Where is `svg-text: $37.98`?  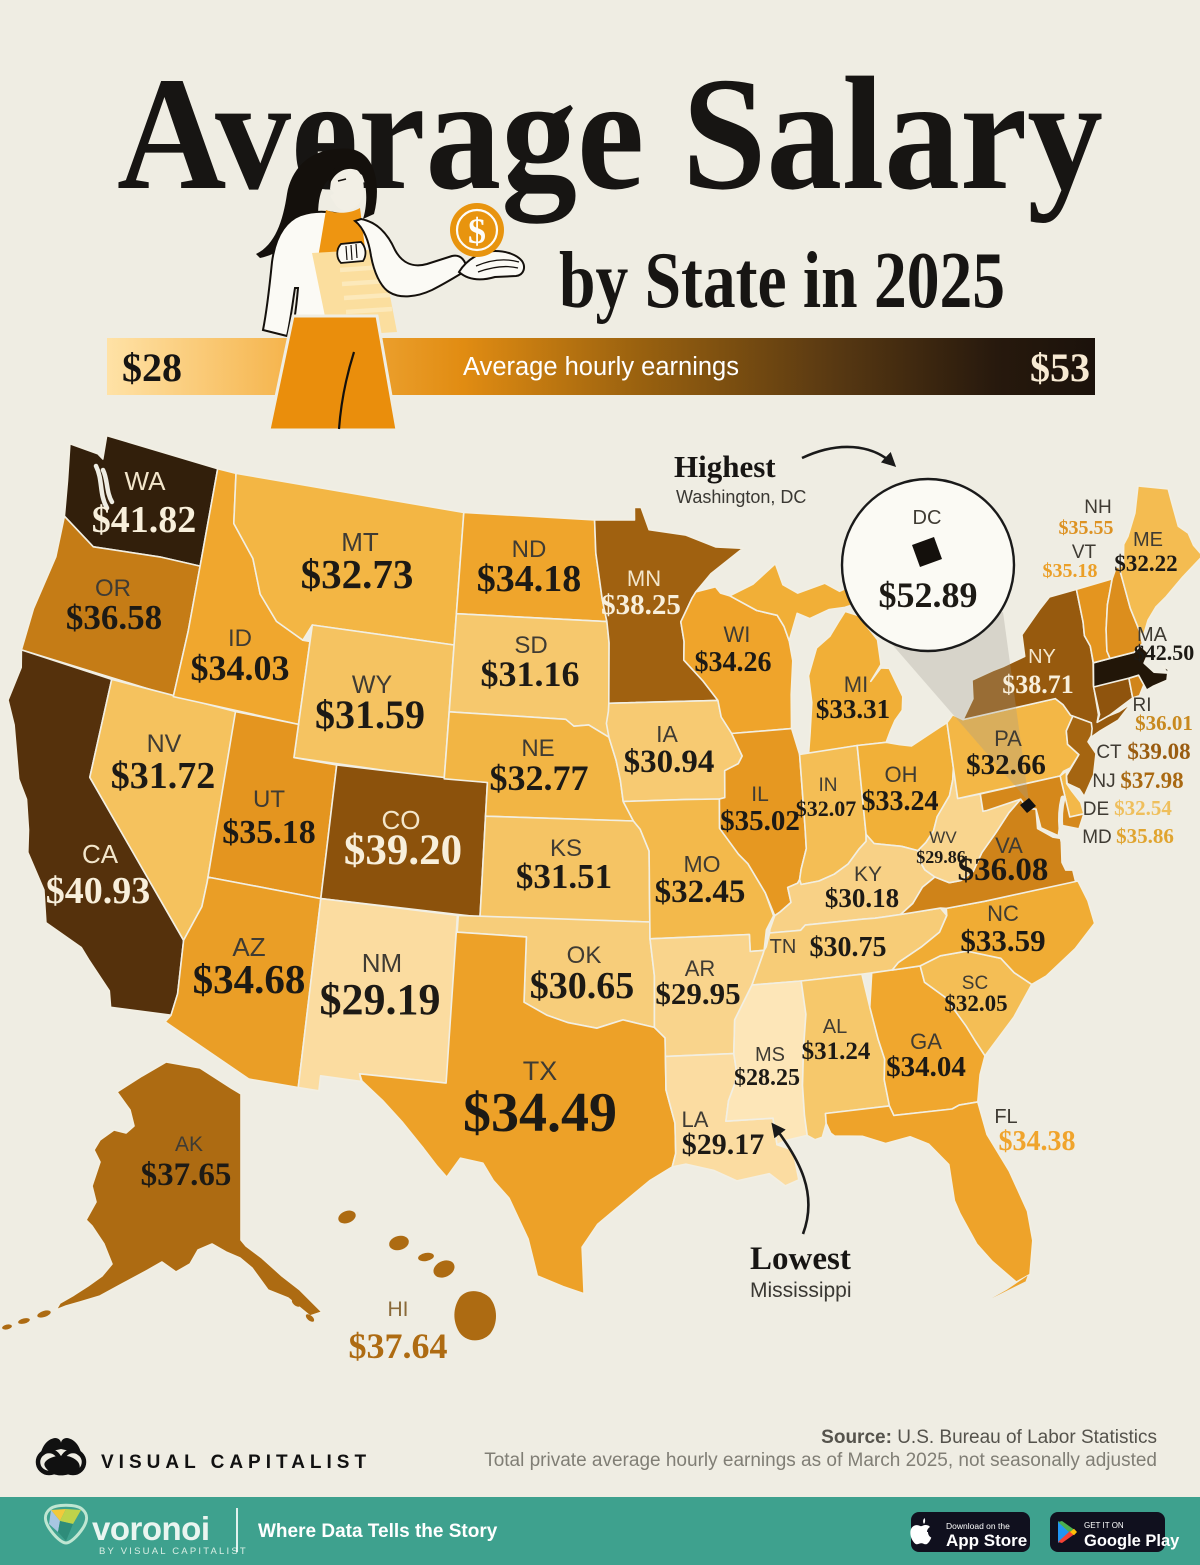
svg-text: $37.98 is located at coordinates (1151, 780).